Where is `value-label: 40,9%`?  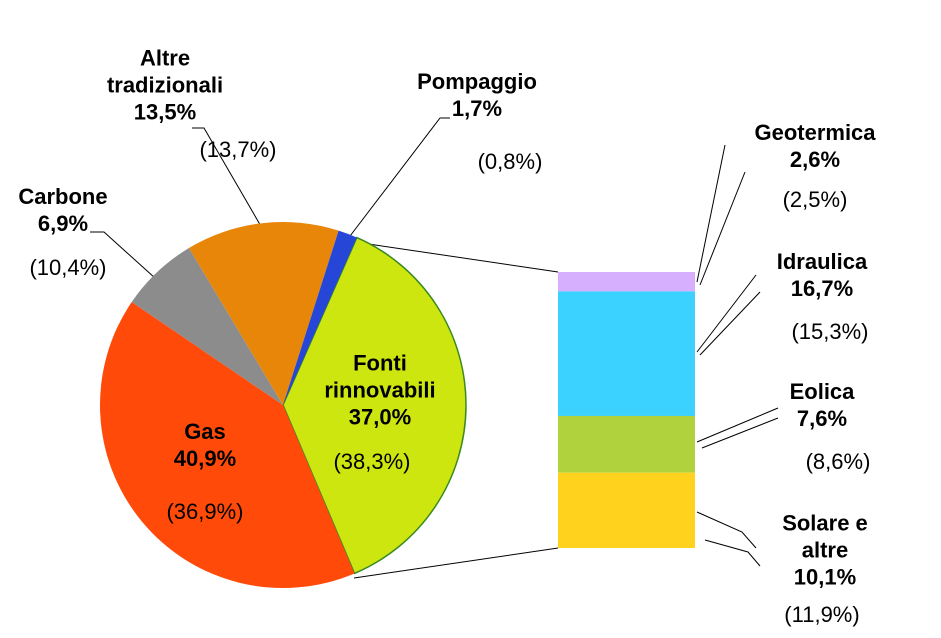 value-label: 40,9% is located at coordinates (205, 458).